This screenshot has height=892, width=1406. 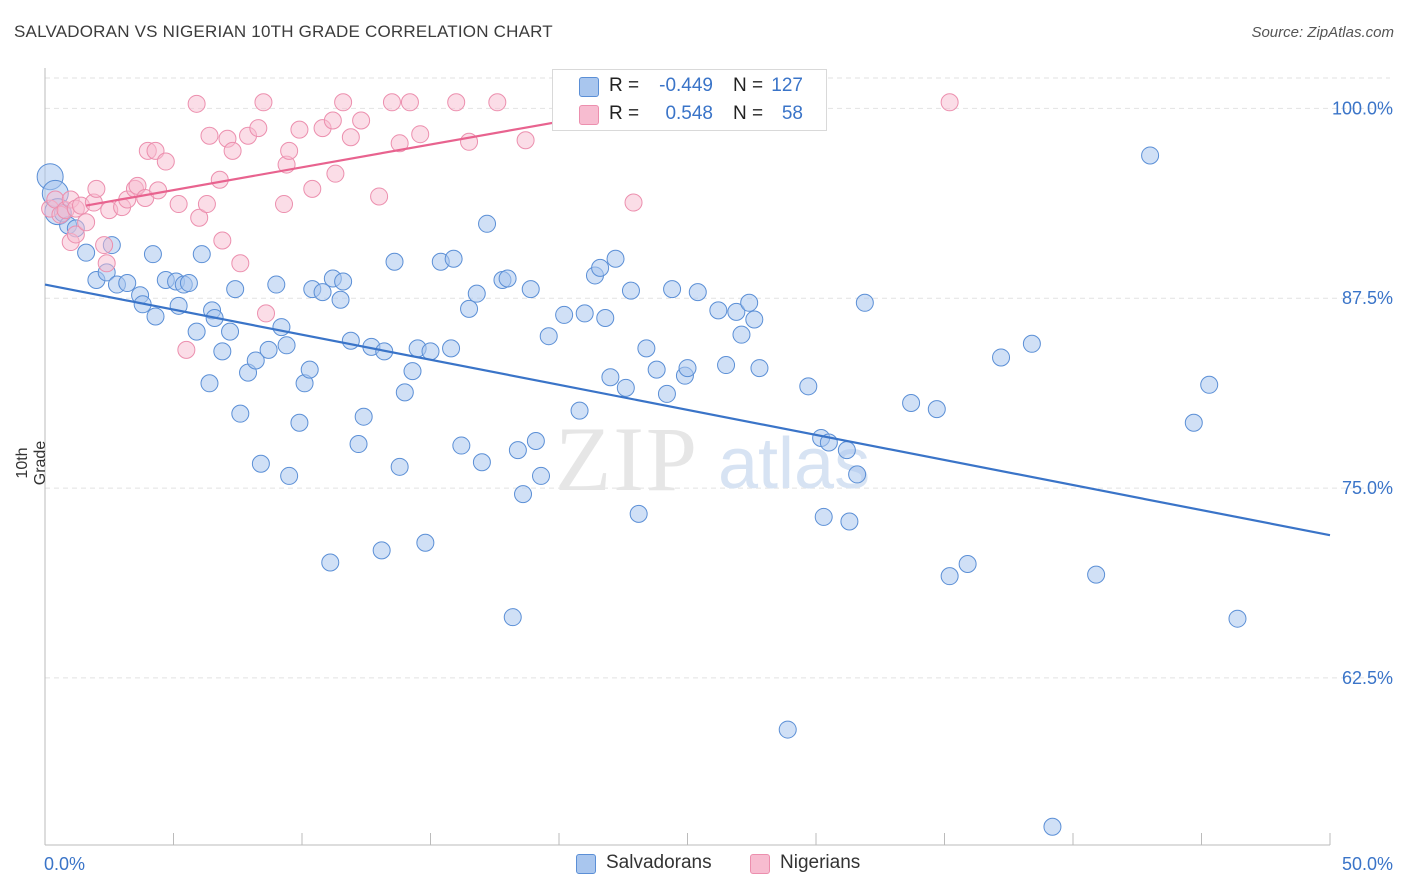 I want to click on y-tick-label: 100.0%, so click(x=1362, y=108).